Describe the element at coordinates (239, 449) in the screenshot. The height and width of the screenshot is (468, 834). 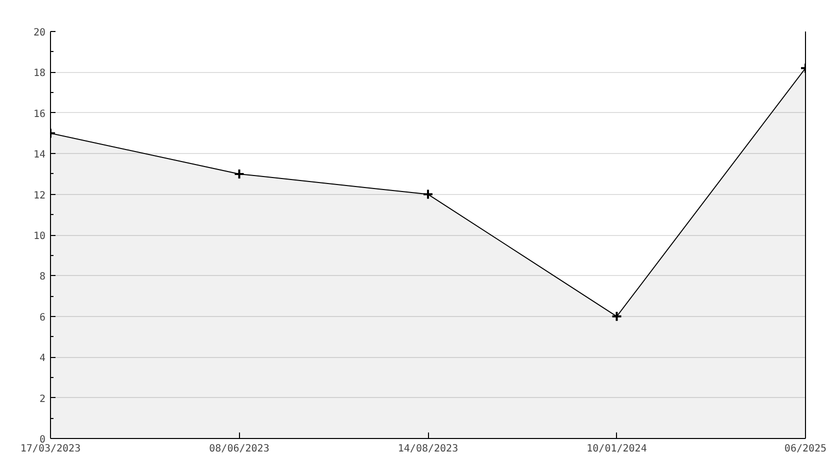
I see `x-tick-label: 08/06/2023` at that location.